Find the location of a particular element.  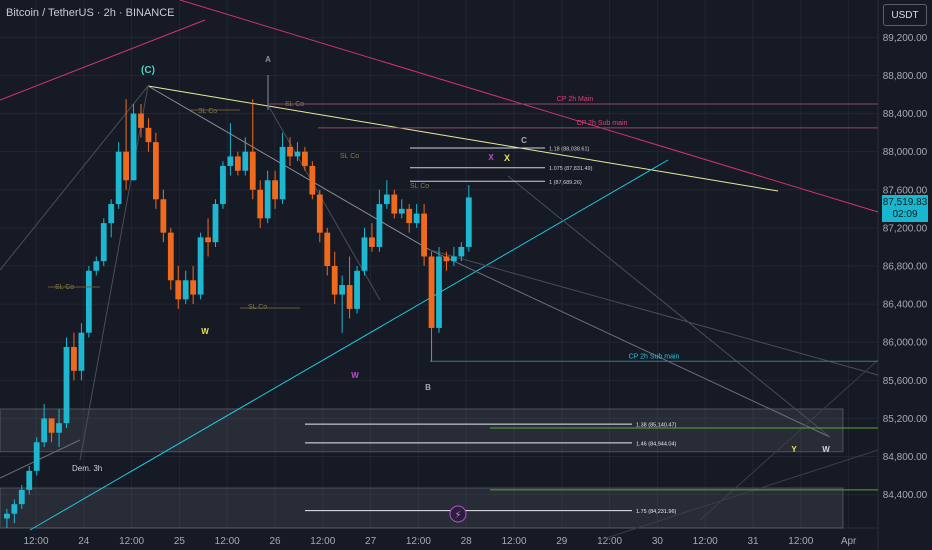

y-tick-label: 88,800.00 is located at coordinates (905, 76).